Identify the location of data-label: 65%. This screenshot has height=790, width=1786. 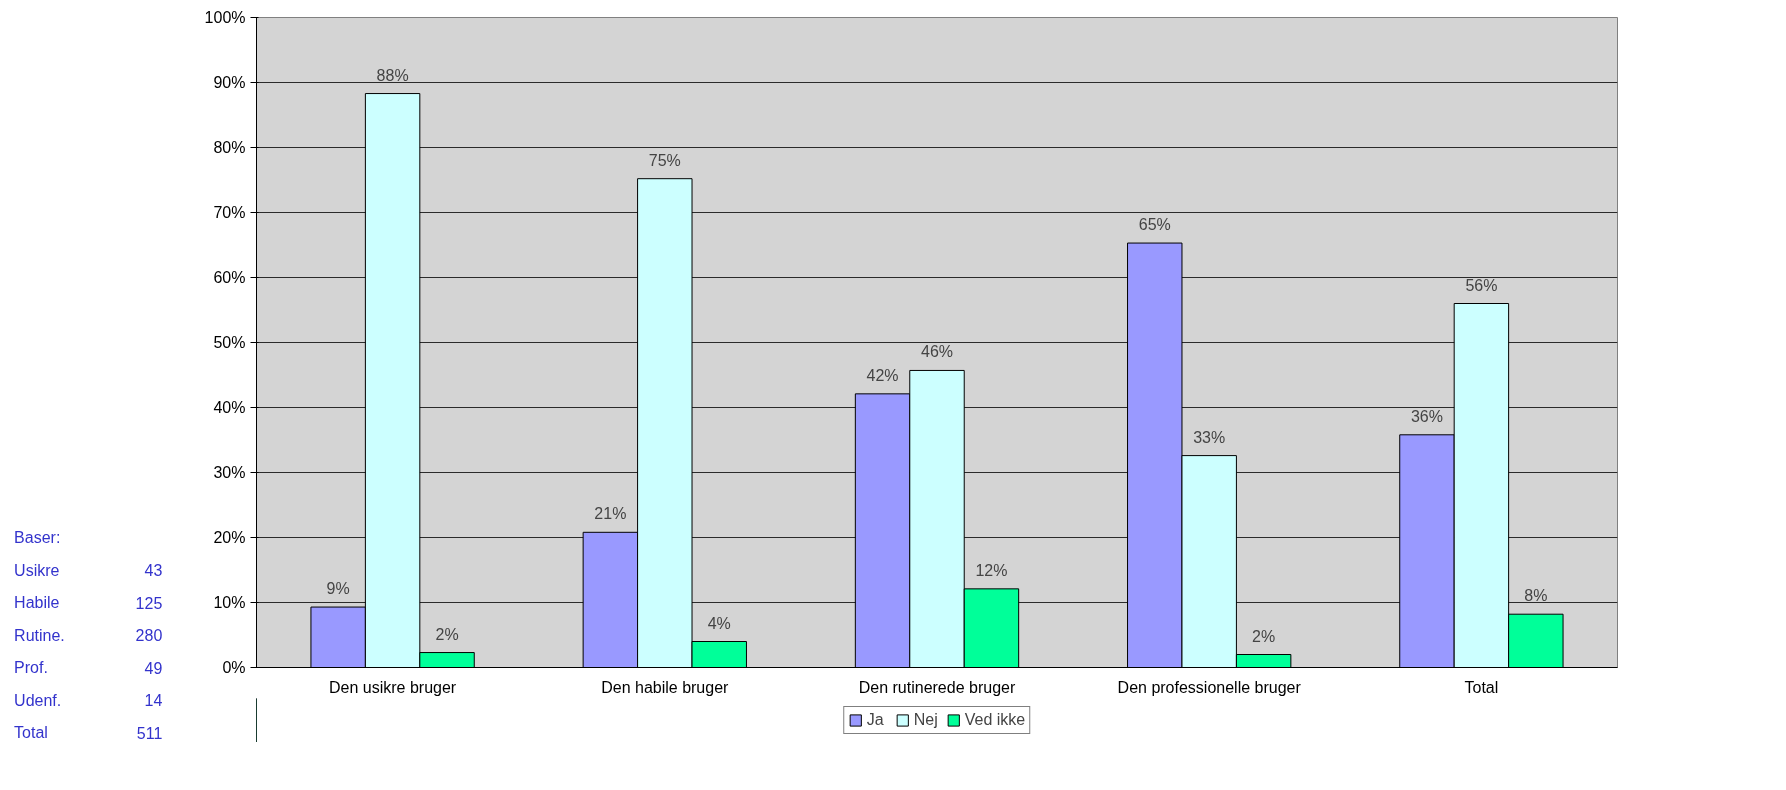
(1154, 225).